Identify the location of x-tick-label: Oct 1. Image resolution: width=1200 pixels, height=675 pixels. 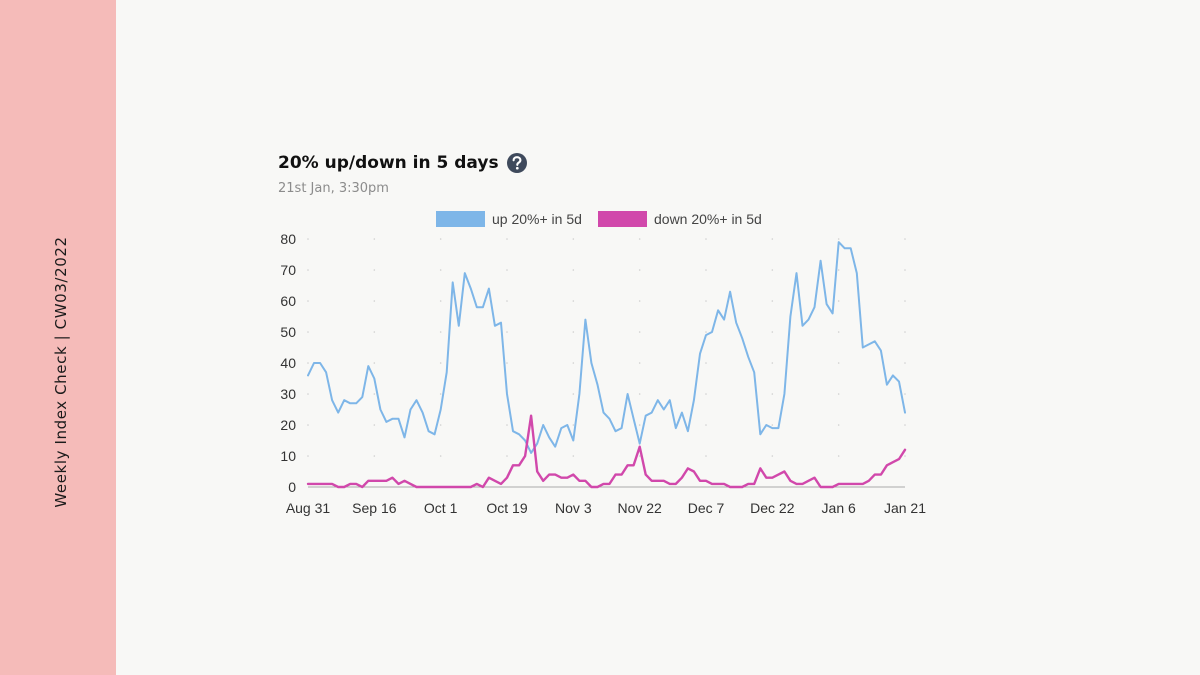
(441, 508).